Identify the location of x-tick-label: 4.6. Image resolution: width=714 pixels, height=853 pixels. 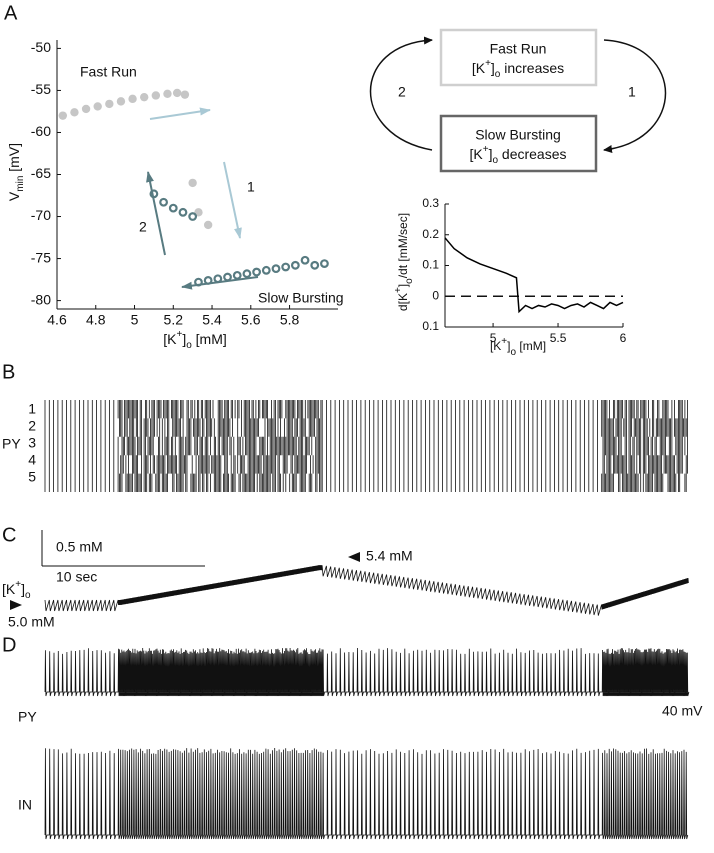
(57, 320).